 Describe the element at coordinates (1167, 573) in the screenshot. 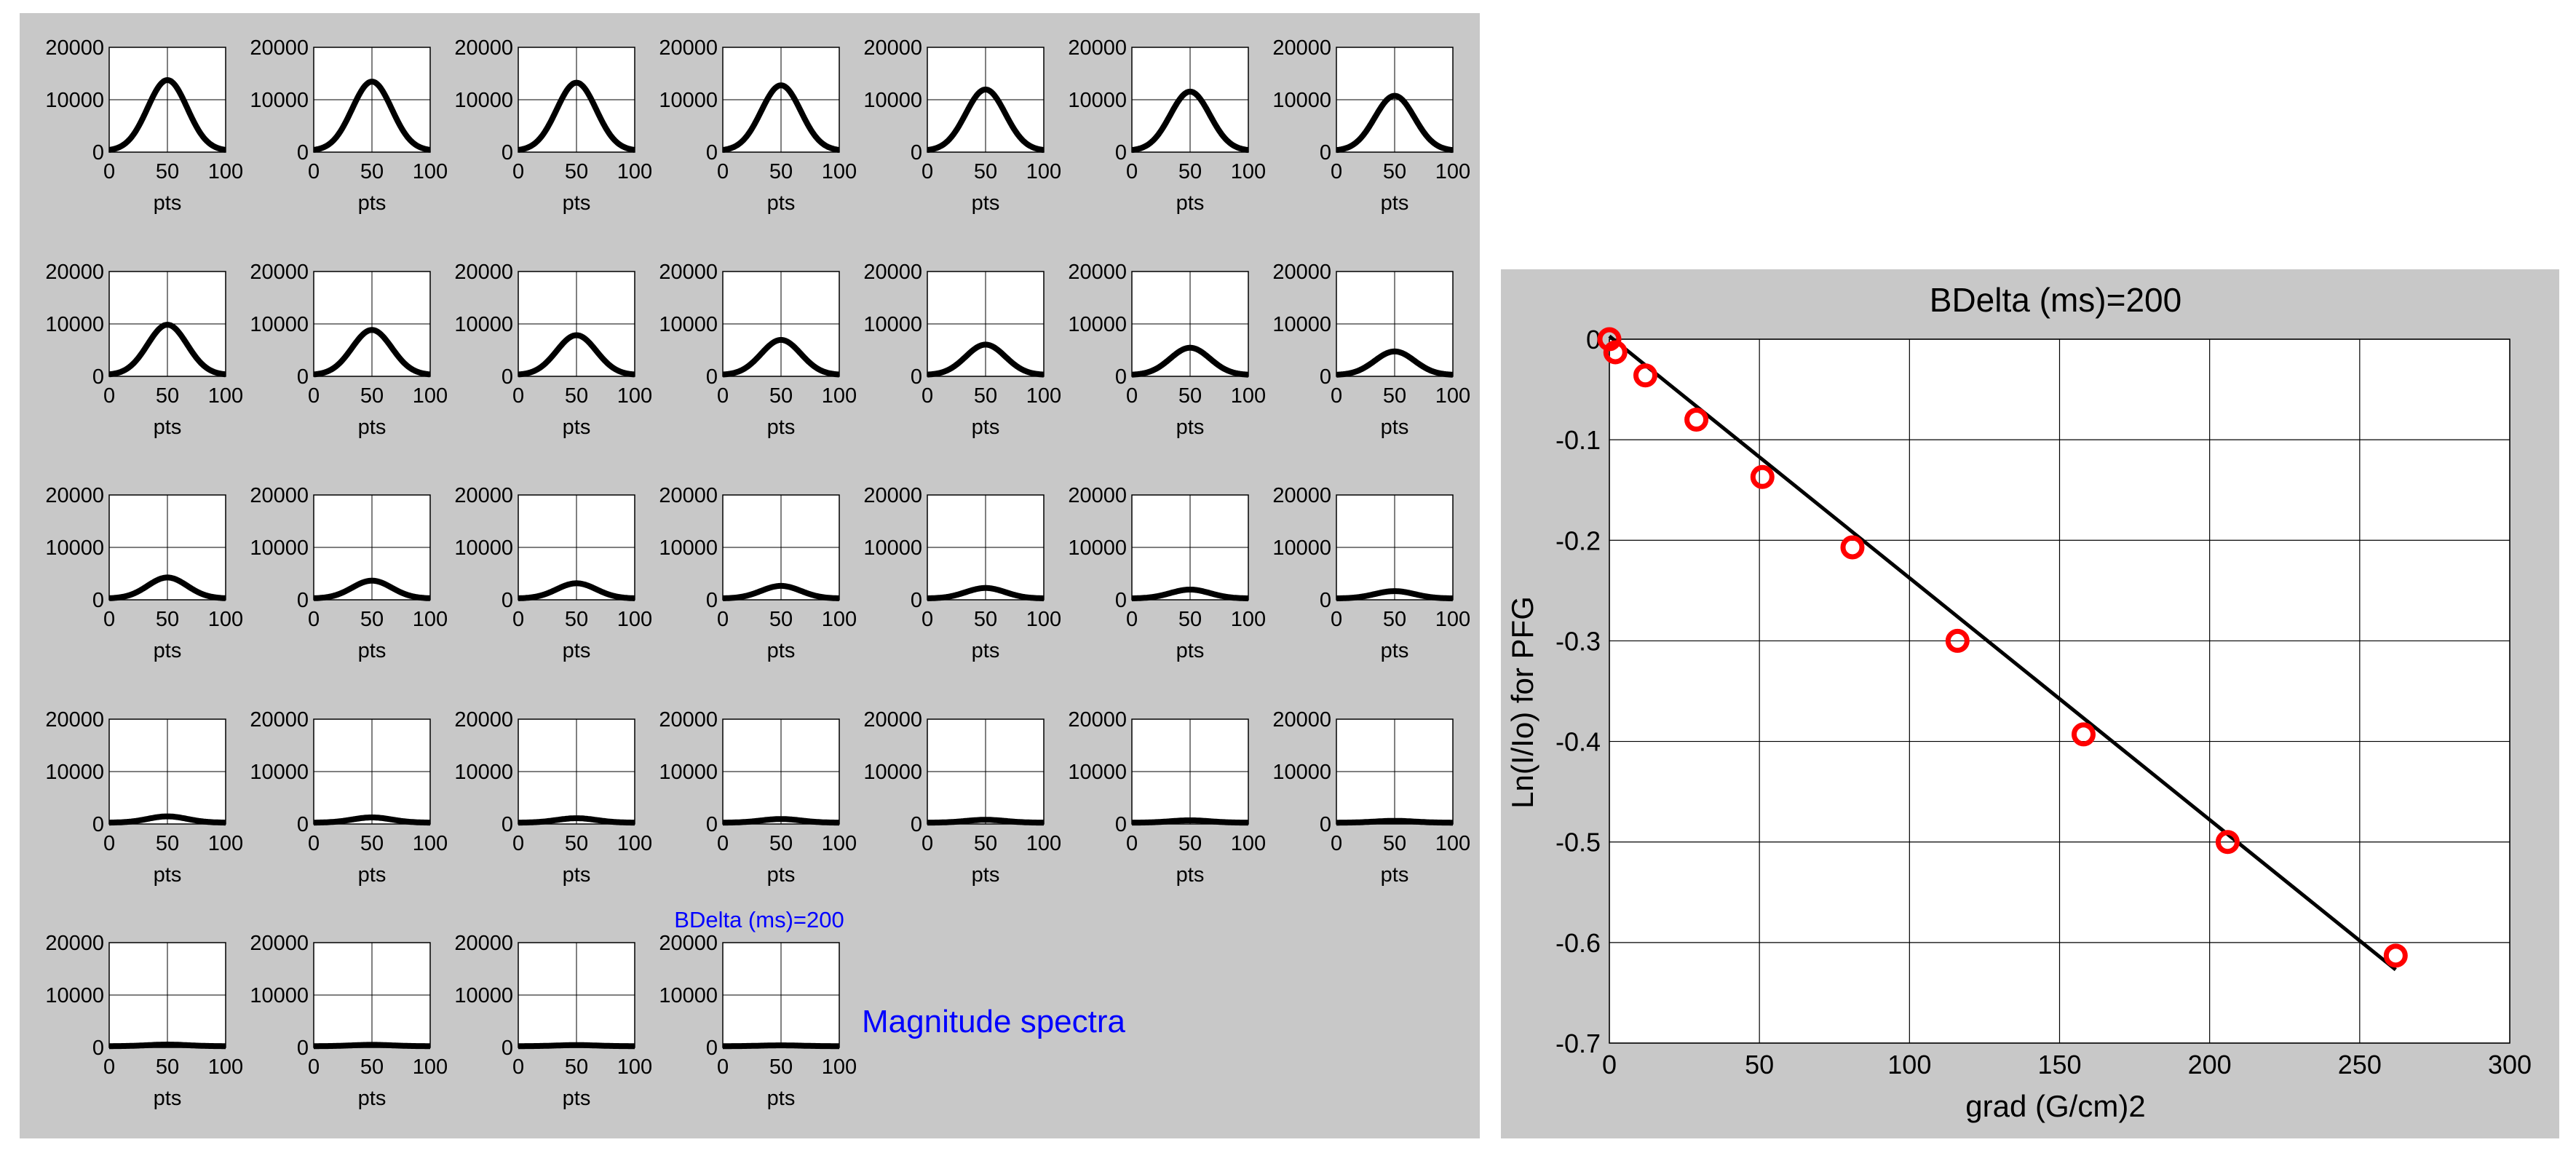

I see `spectrum-panel-20: 0 10000 20000 0 50 100 pts` at that location.